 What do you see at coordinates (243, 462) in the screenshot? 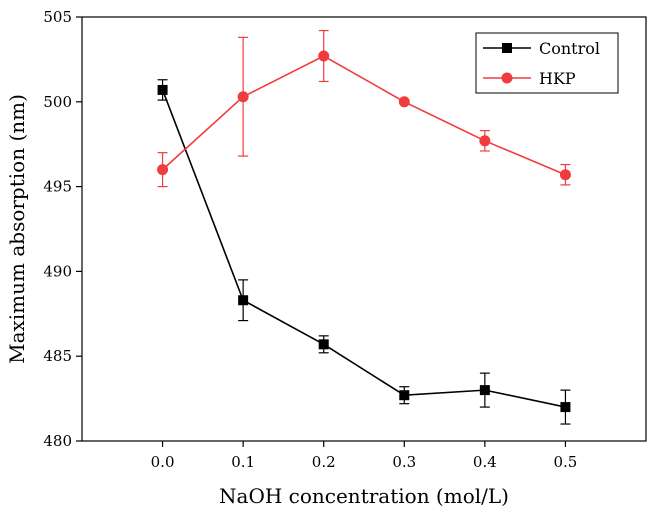
I see `x-tick-label-1: 0.1` at bounding box center [243, 462].